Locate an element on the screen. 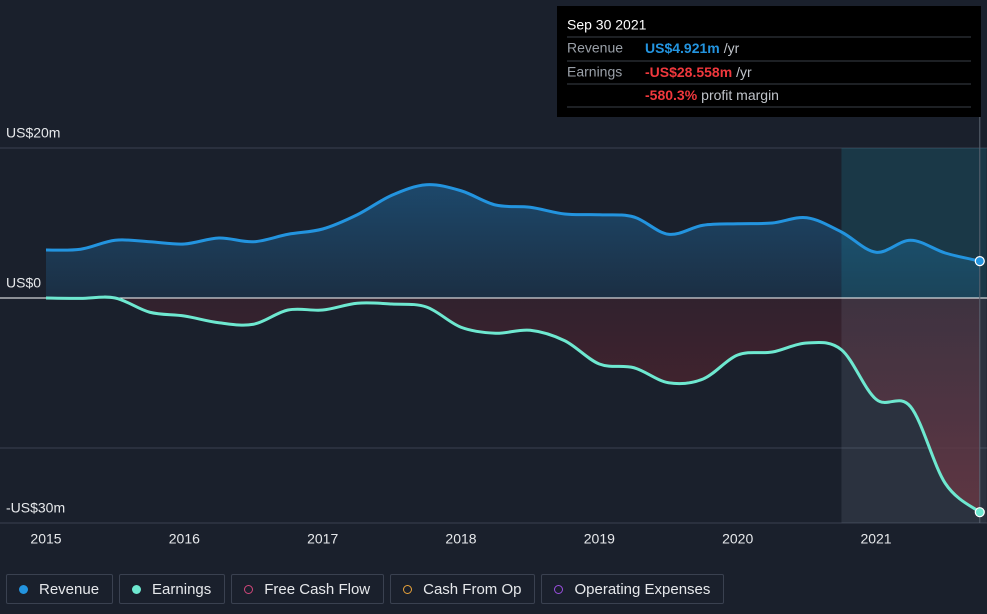 This screenshot has width=987, height=614. value: US$4.921m is located at coordinates (682, 48).